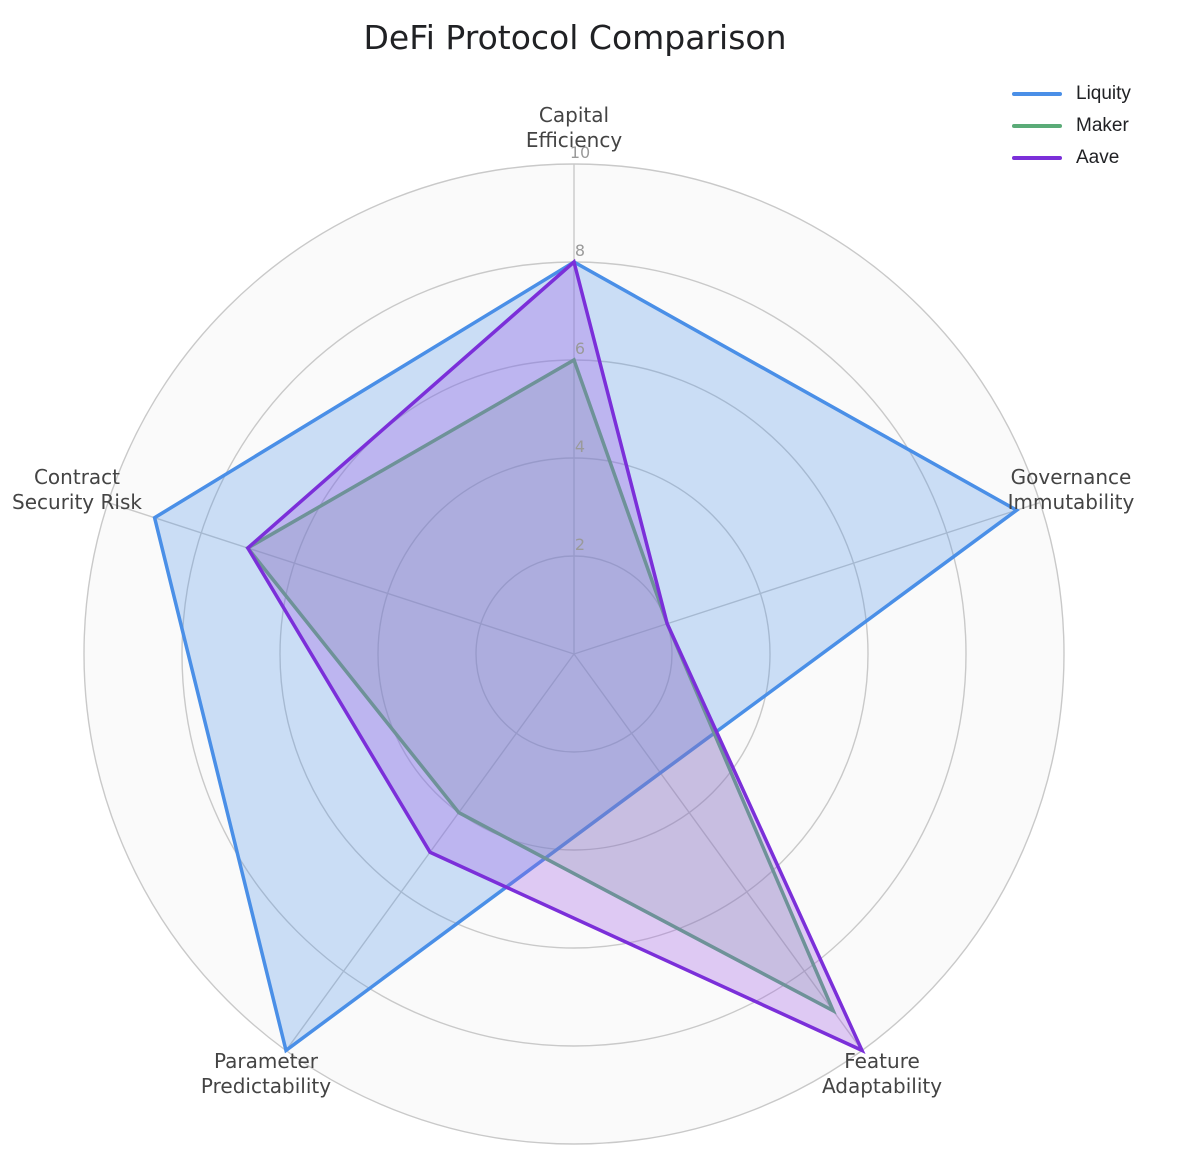 This screenshot has height=1150, width=1200. Describe the element at coordinates (882, 1086) in the screenshot. I see `axis-label-line: Adaptability` at that location.